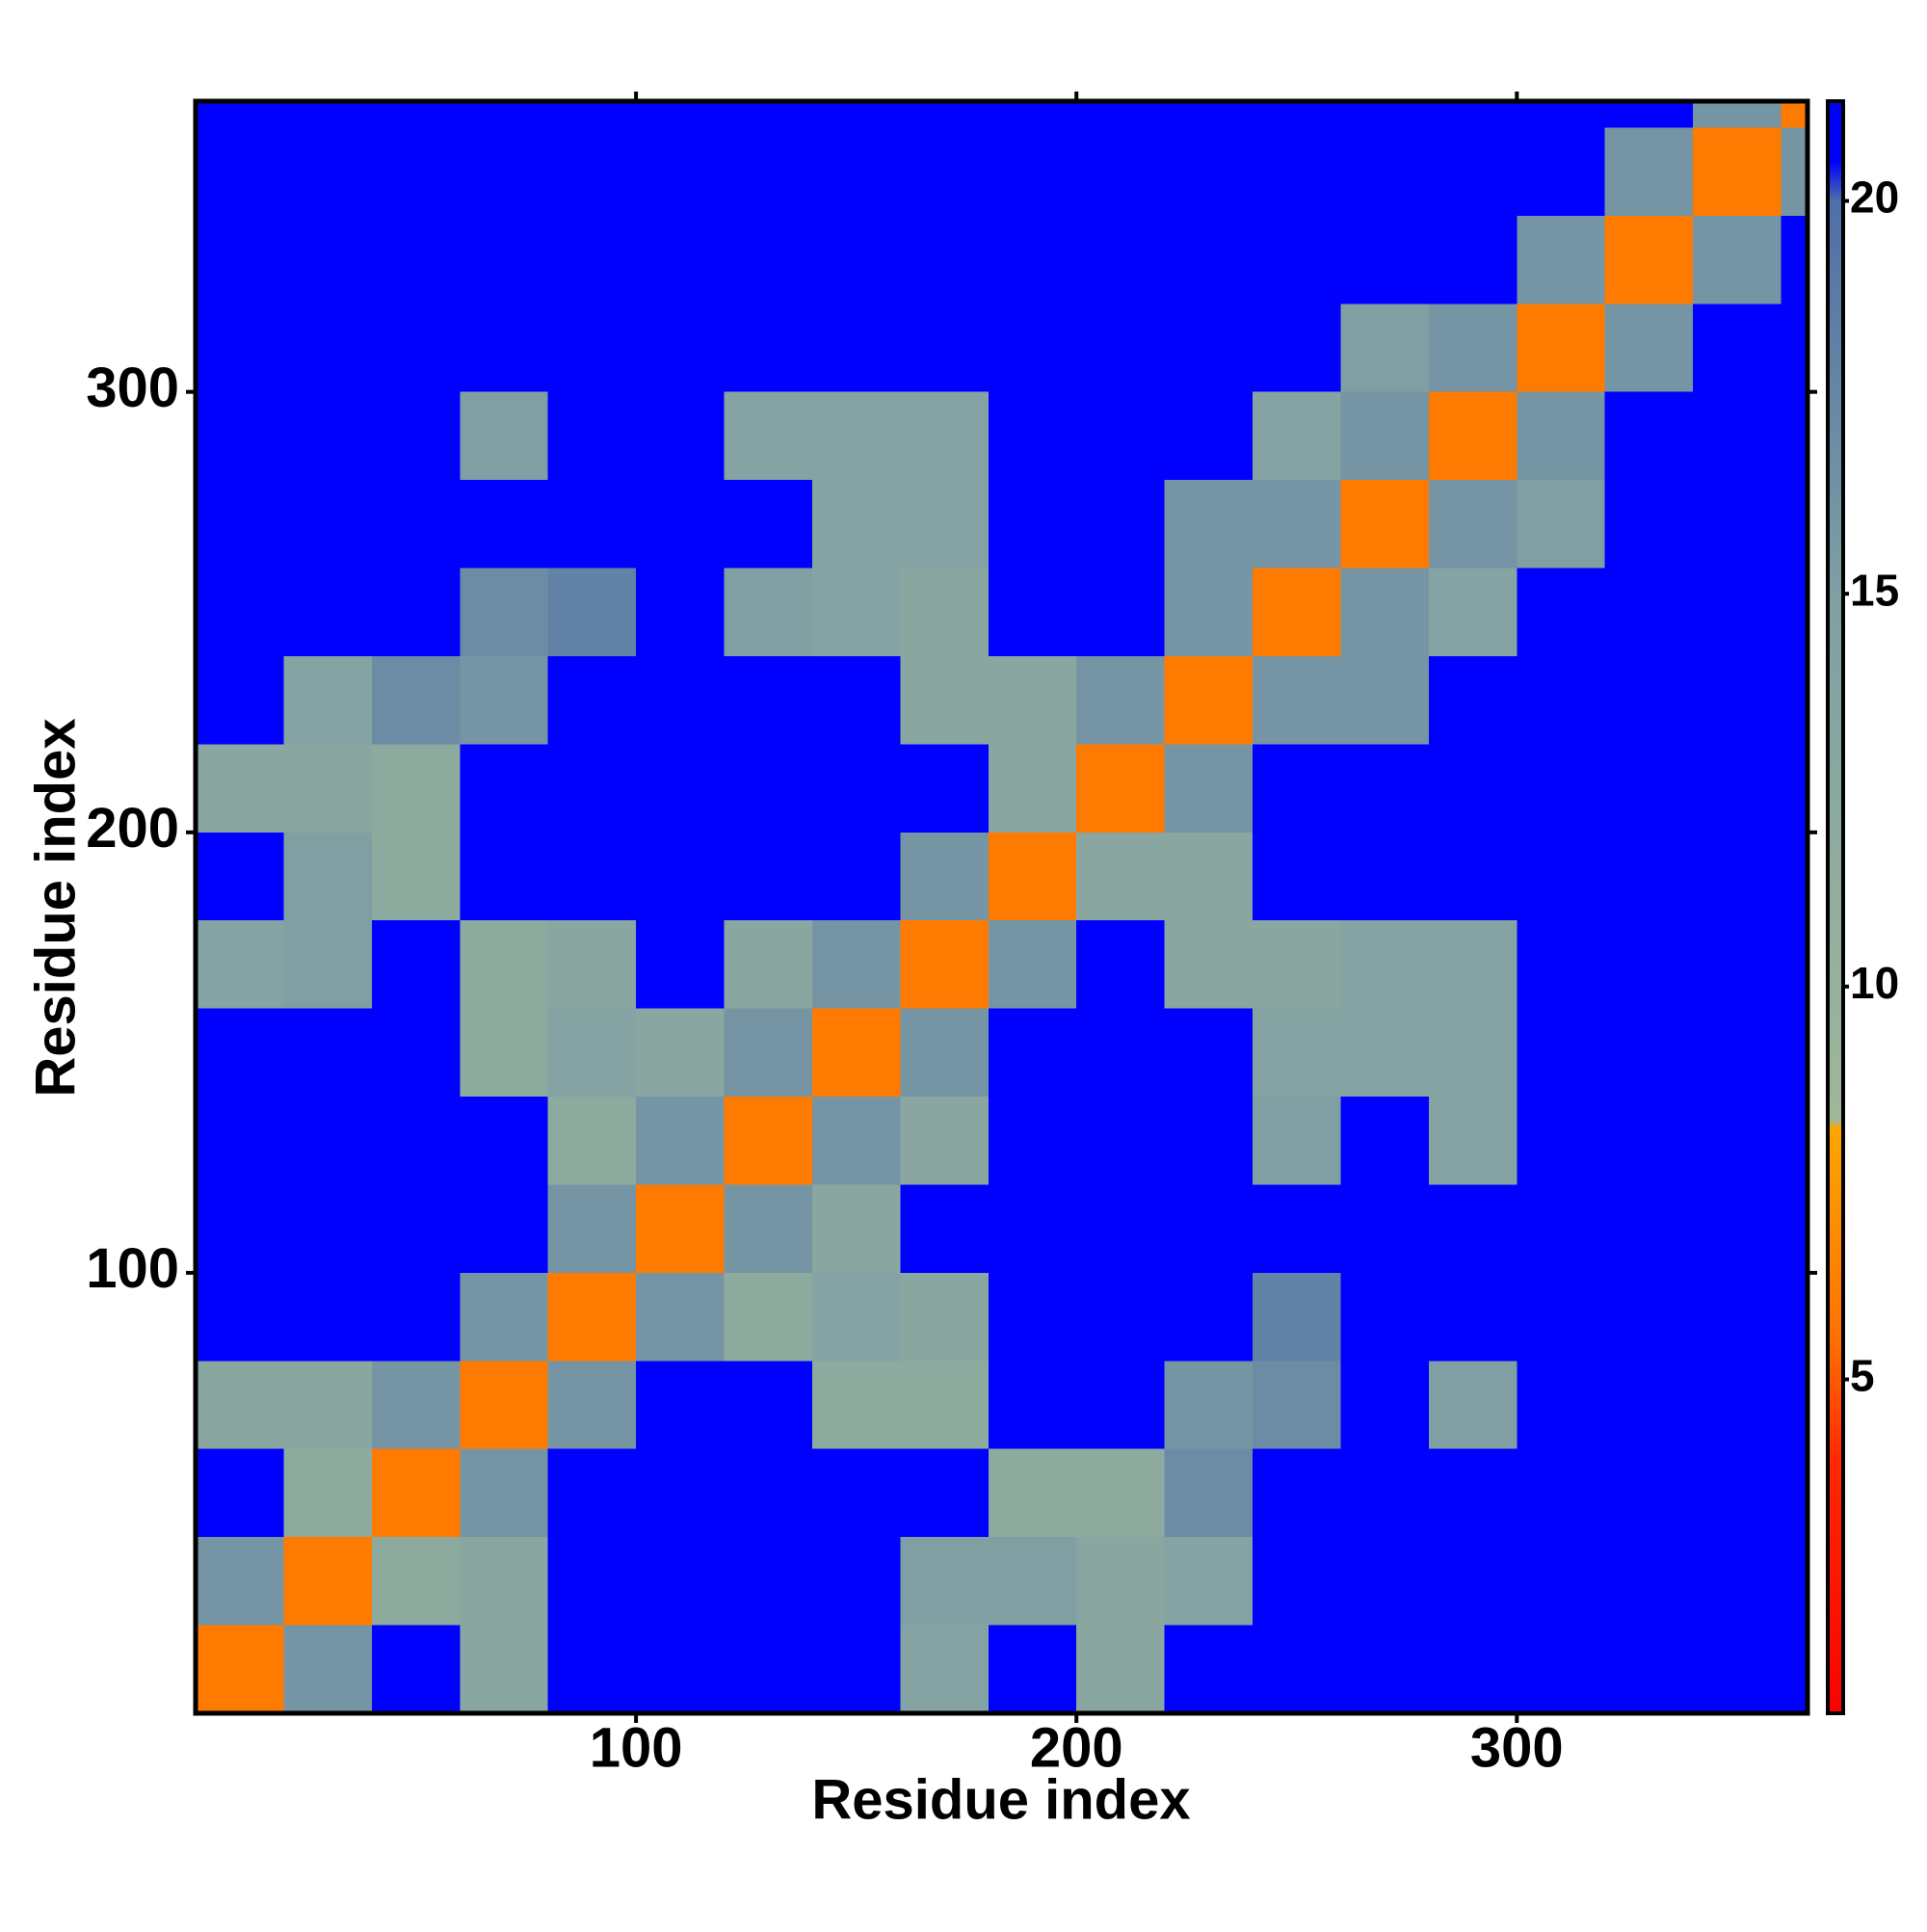  I want to click on x-tick-label: 200, so click(1076, 1747).